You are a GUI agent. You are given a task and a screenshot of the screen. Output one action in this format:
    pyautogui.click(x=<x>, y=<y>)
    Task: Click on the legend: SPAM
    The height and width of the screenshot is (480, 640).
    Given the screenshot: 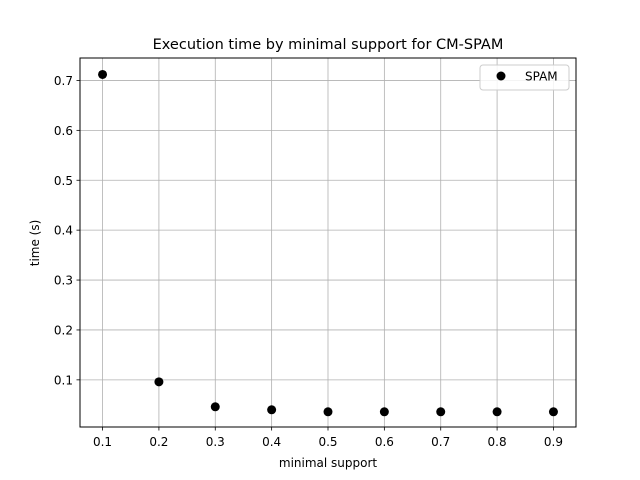 What is the action you would take?
    pyautogui.click(x=524, y=77)
    